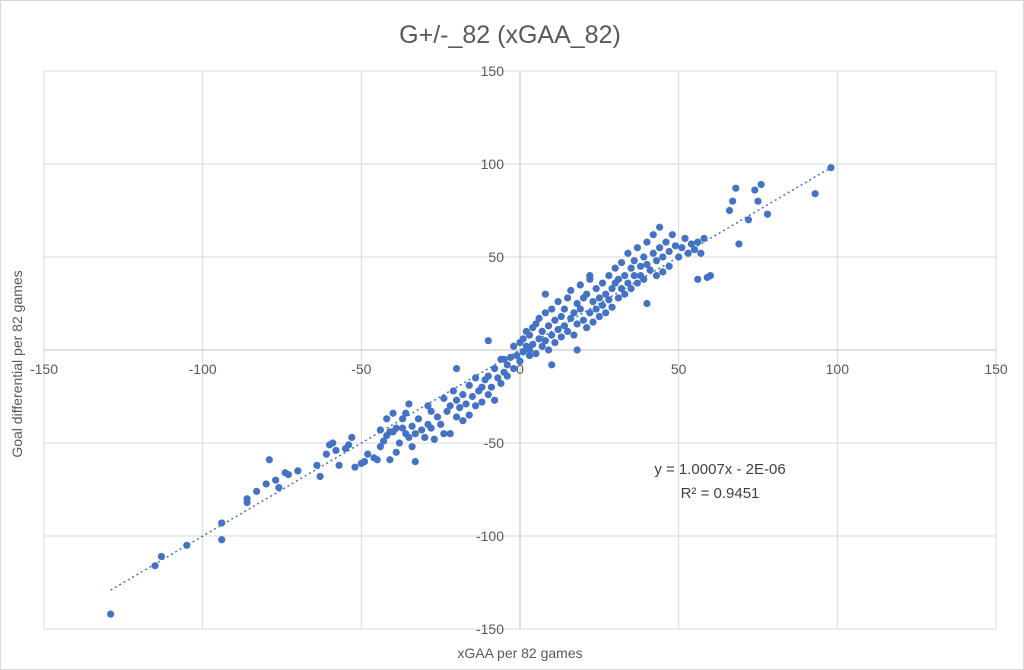 Image resolution: width=1024 pixels, height=670 pixels. Describe the element at coordinates (490, 629) in the screenshot. I see `y-tick-label: -150` at that location.